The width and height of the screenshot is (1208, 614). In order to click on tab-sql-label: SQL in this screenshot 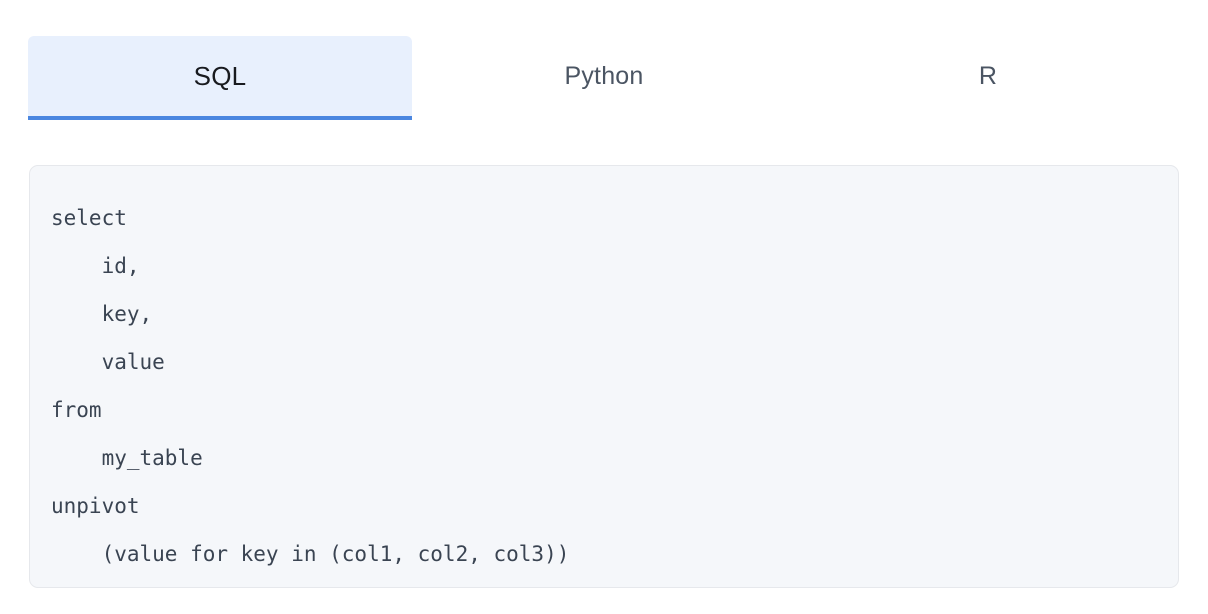, I will do `click(220, 76)`.